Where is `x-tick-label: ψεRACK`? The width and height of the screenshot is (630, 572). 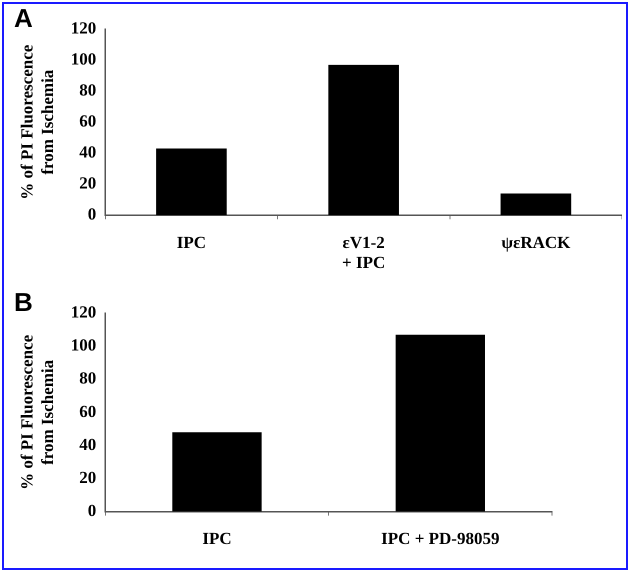
x-tick-label: ψεRACK is located at coordinates (536, 242).